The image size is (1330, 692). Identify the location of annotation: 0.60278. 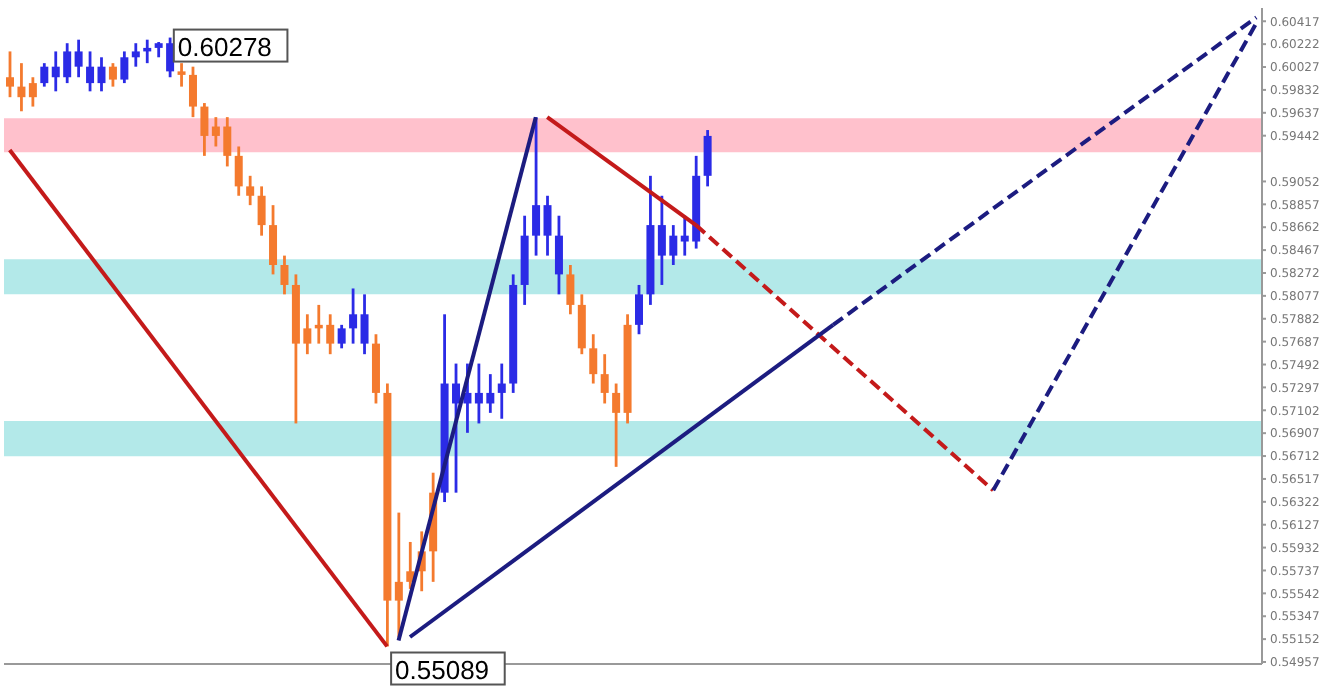
(224, 46).